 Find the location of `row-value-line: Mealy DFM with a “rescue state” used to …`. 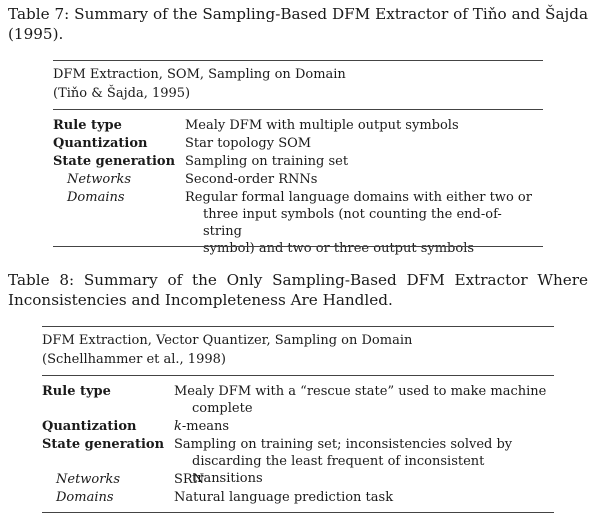

row-value-line: Mealy DFM with a “rescue state” used to … is located at coordinates (360, 391).